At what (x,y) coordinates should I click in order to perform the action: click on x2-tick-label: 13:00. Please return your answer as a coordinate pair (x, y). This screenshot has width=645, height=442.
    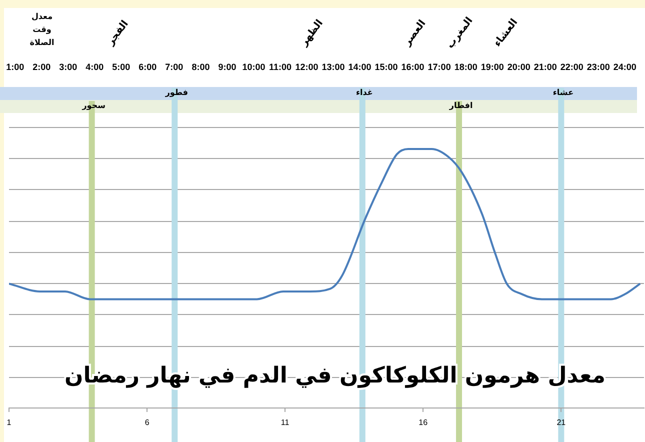
    Looking at the image, I should click on (333, 67).